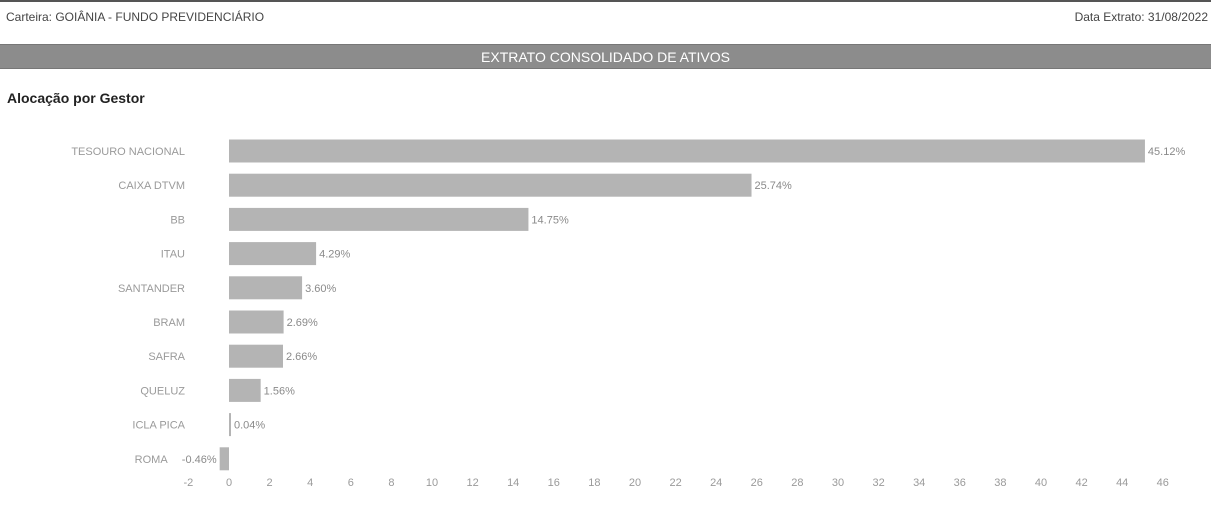 The width and height of the screenshot is (1211, 518). What do you see at coordinates (774, 186) in the screenshot?
I see `value-label: 25.74%` at bounding box center [774, 186].